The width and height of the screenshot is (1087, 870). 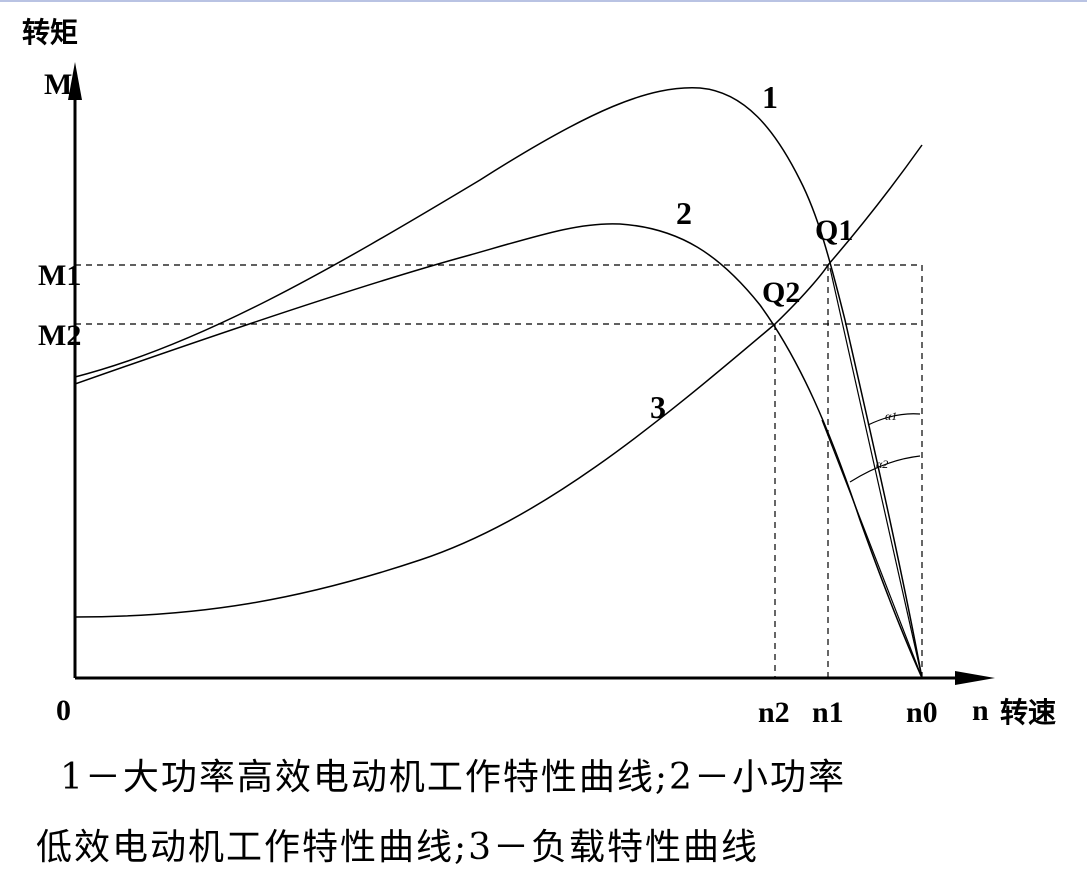 What do you see at coordinates (50, 32) in the screenshot?
I see `y-axis-name: 转矩` at bounding box center [50, 32].